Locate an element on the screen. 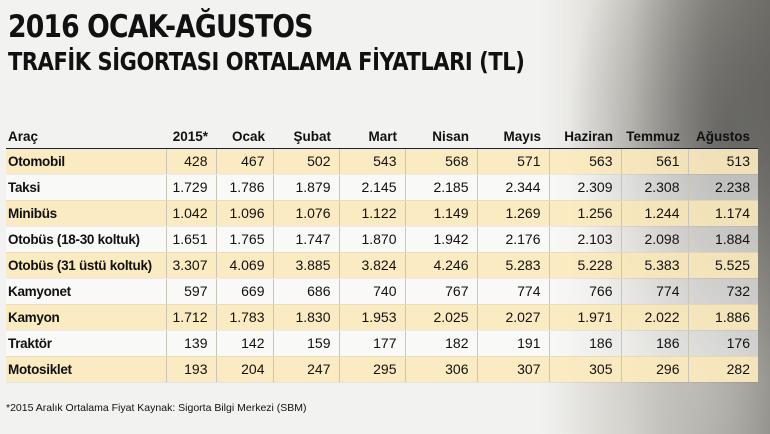  table-cell: 307 is located at coordinates (512, 369).